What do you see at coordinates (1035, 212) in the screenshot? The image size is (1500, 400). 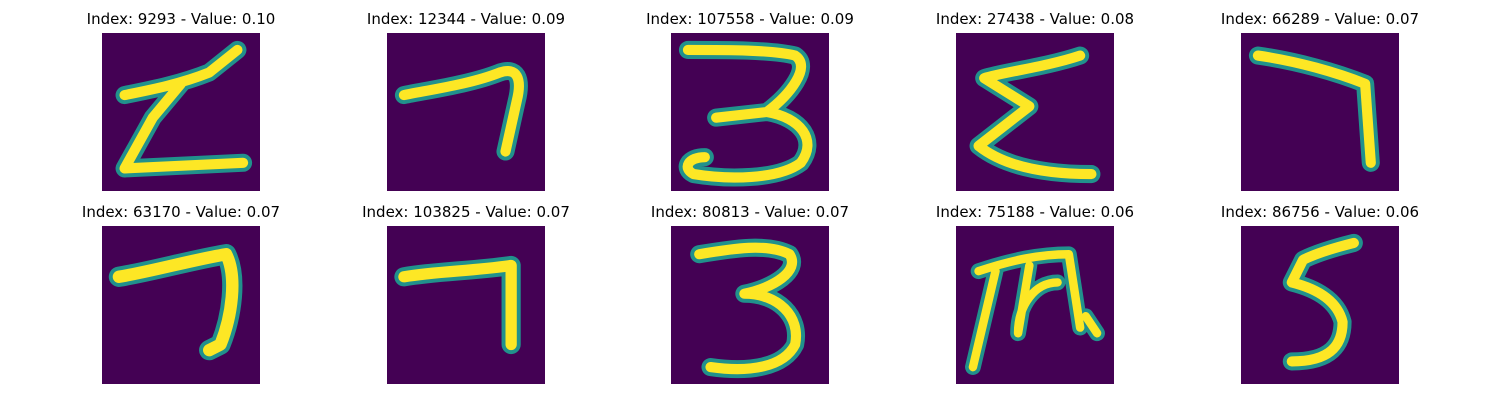 I see `panel-title: Index: 75188 - Value: 0.06` at bounding box center [1035, 212].